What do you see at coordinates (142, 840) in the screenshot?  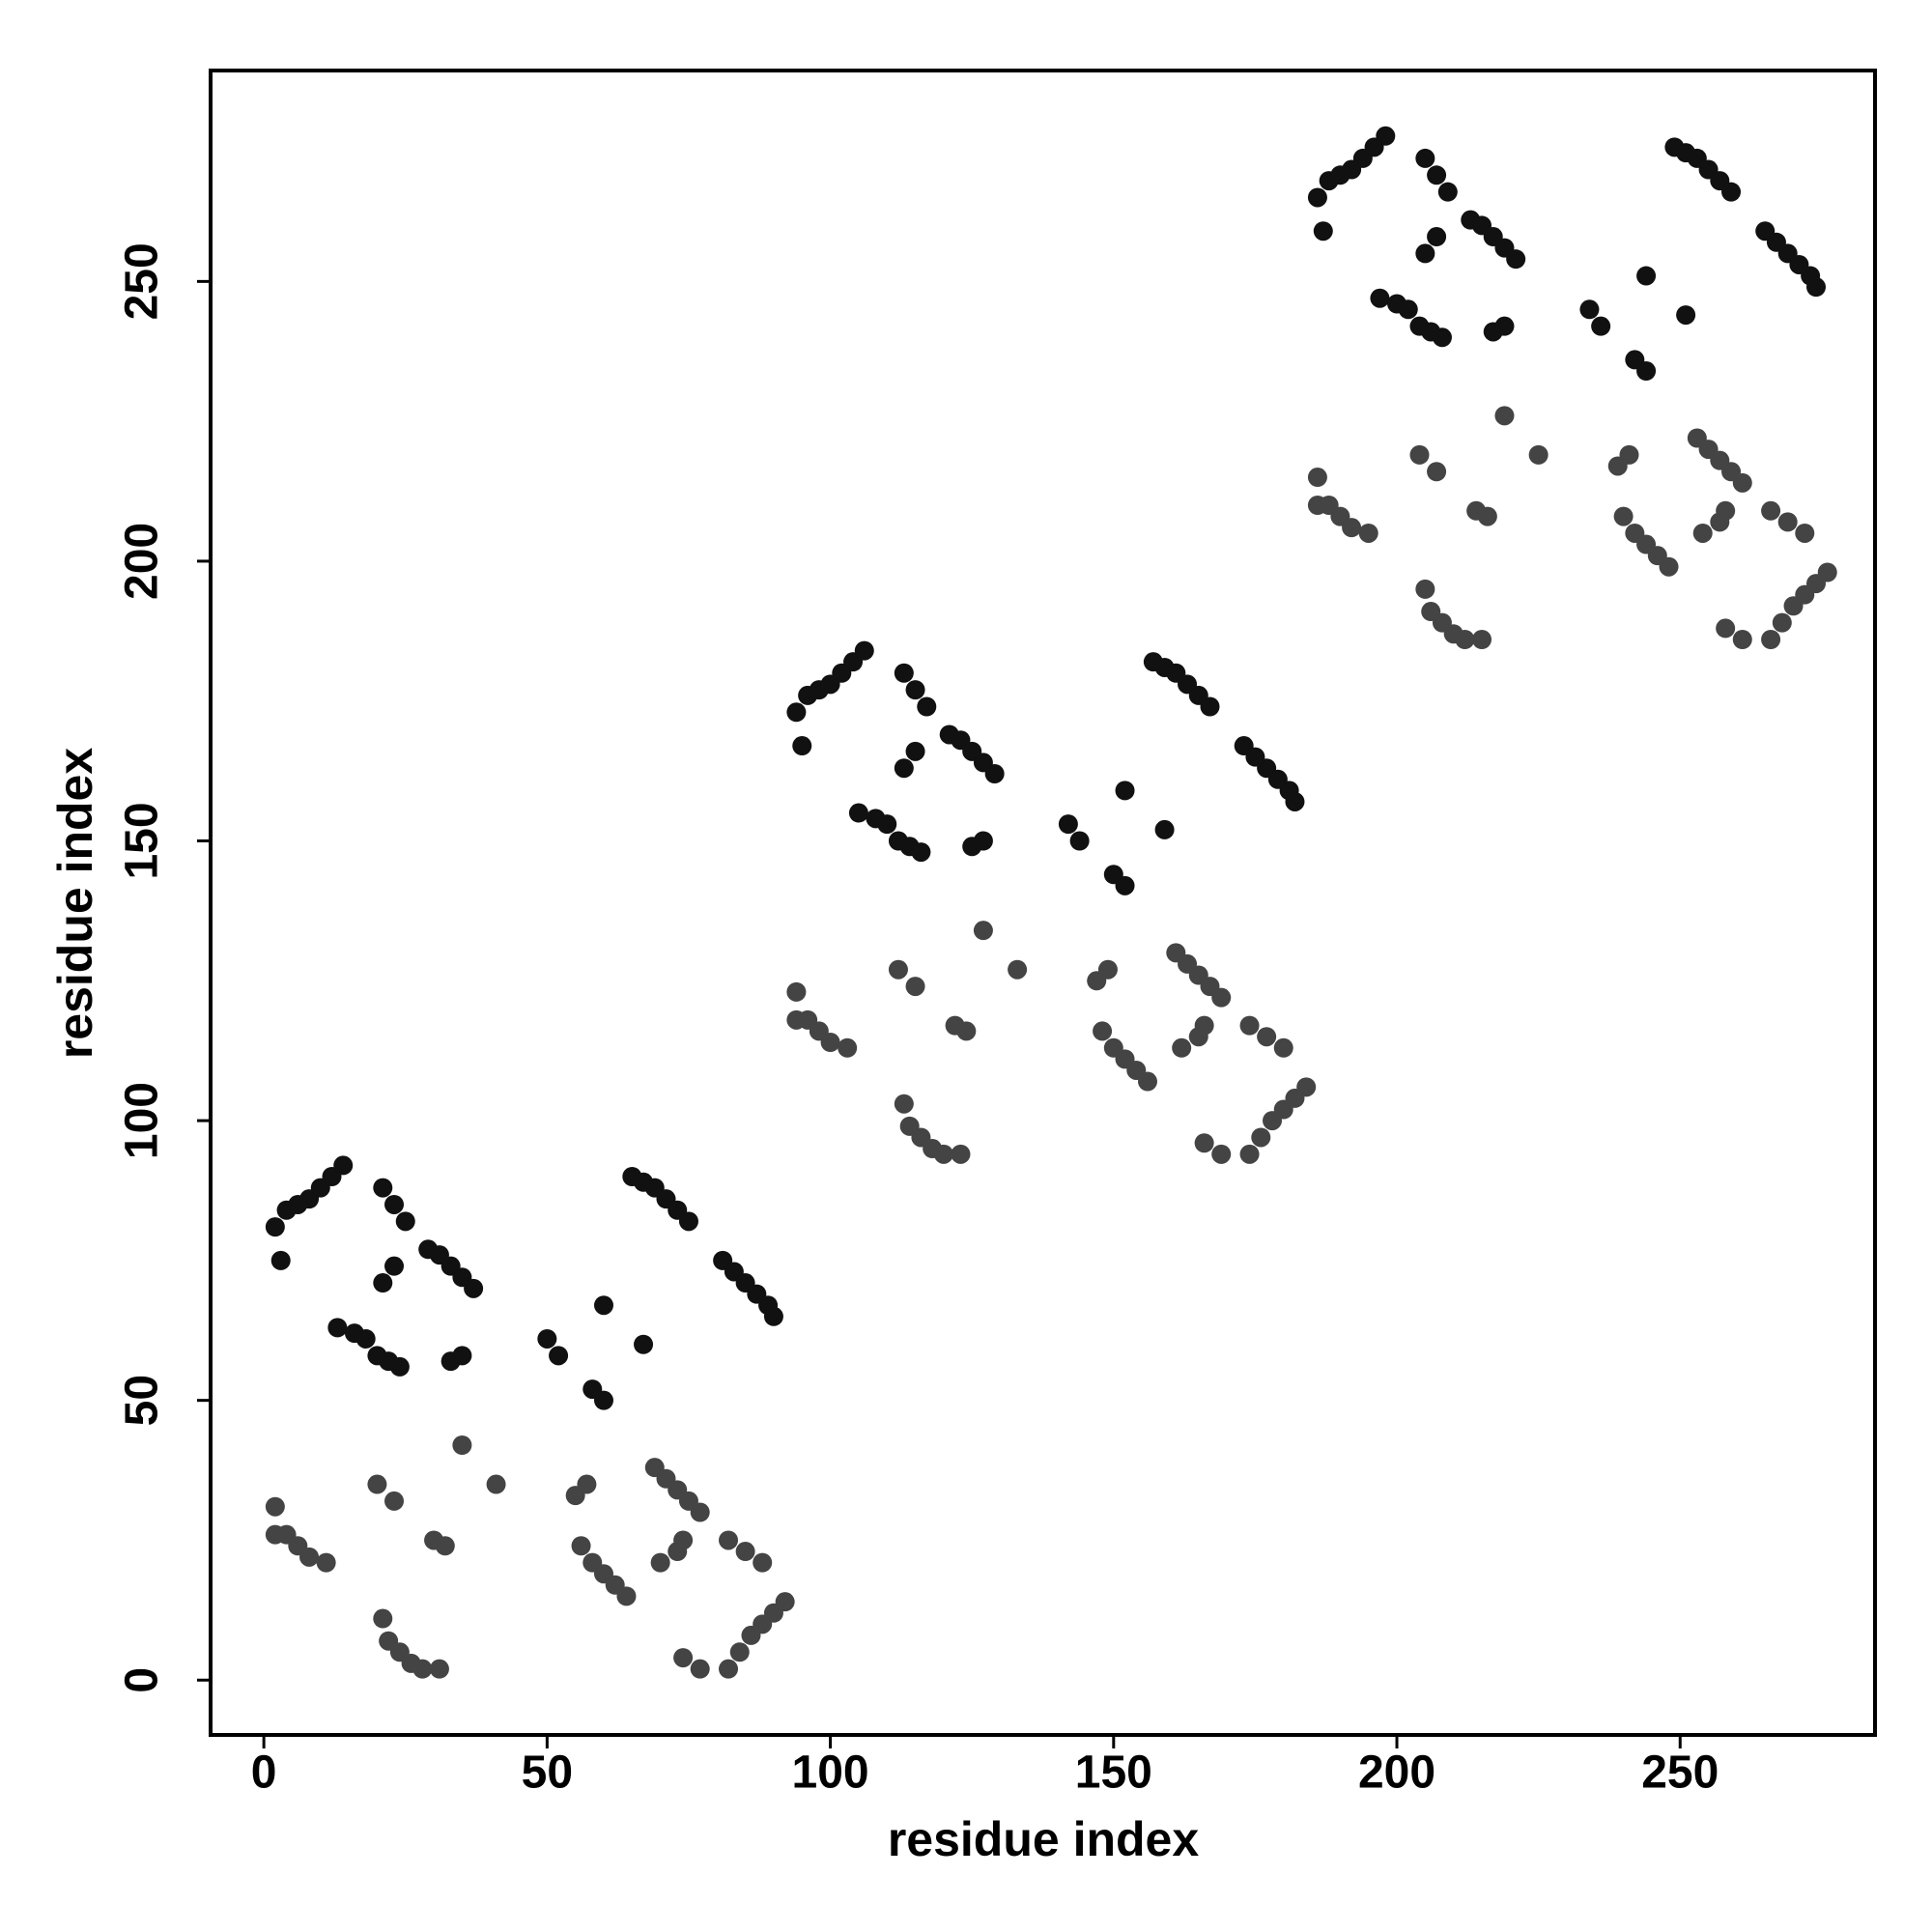 I see `y-tick-label: 150` at bounding box center [142, 840].